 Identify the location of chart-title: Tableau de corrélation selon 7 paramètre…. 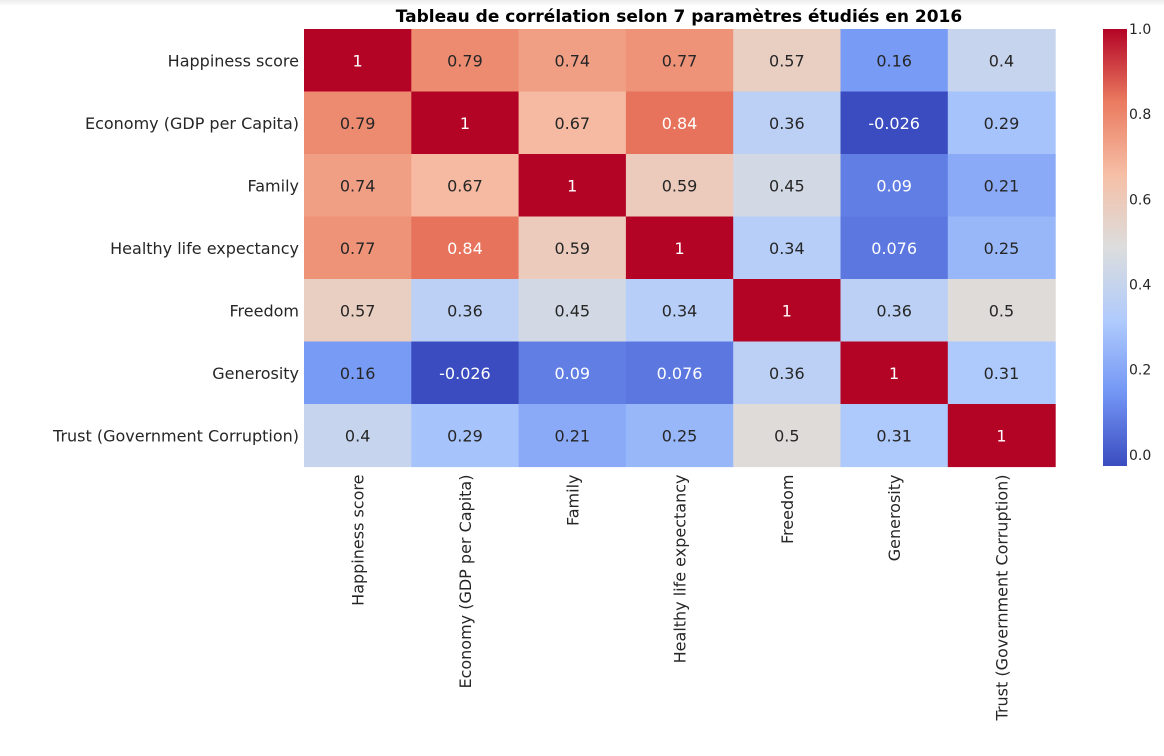
(679, 17).